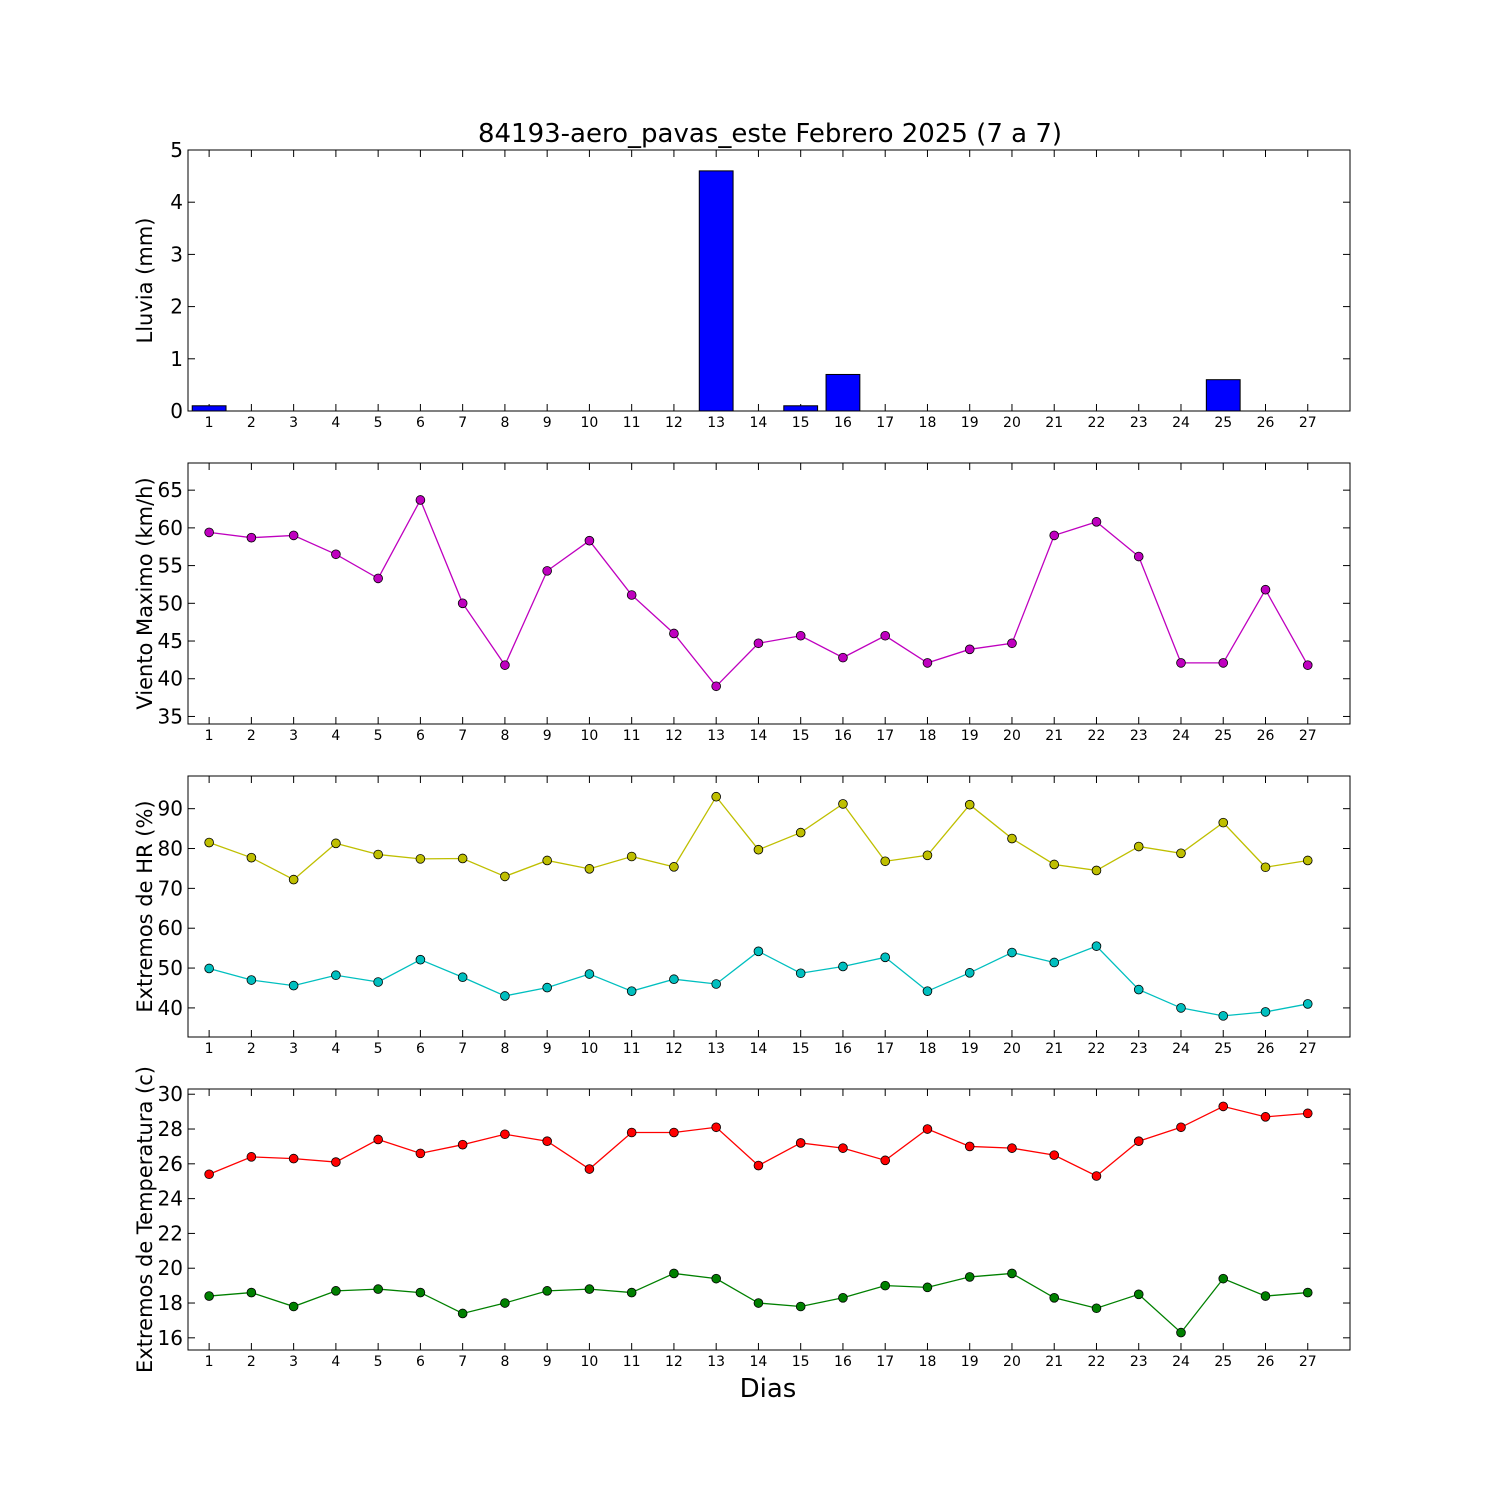 This screenshot has height=1500, width=1500. Describe the element at coordinates (170, 716) in the screenshot. I see `y-tick-label: 35` at that location.